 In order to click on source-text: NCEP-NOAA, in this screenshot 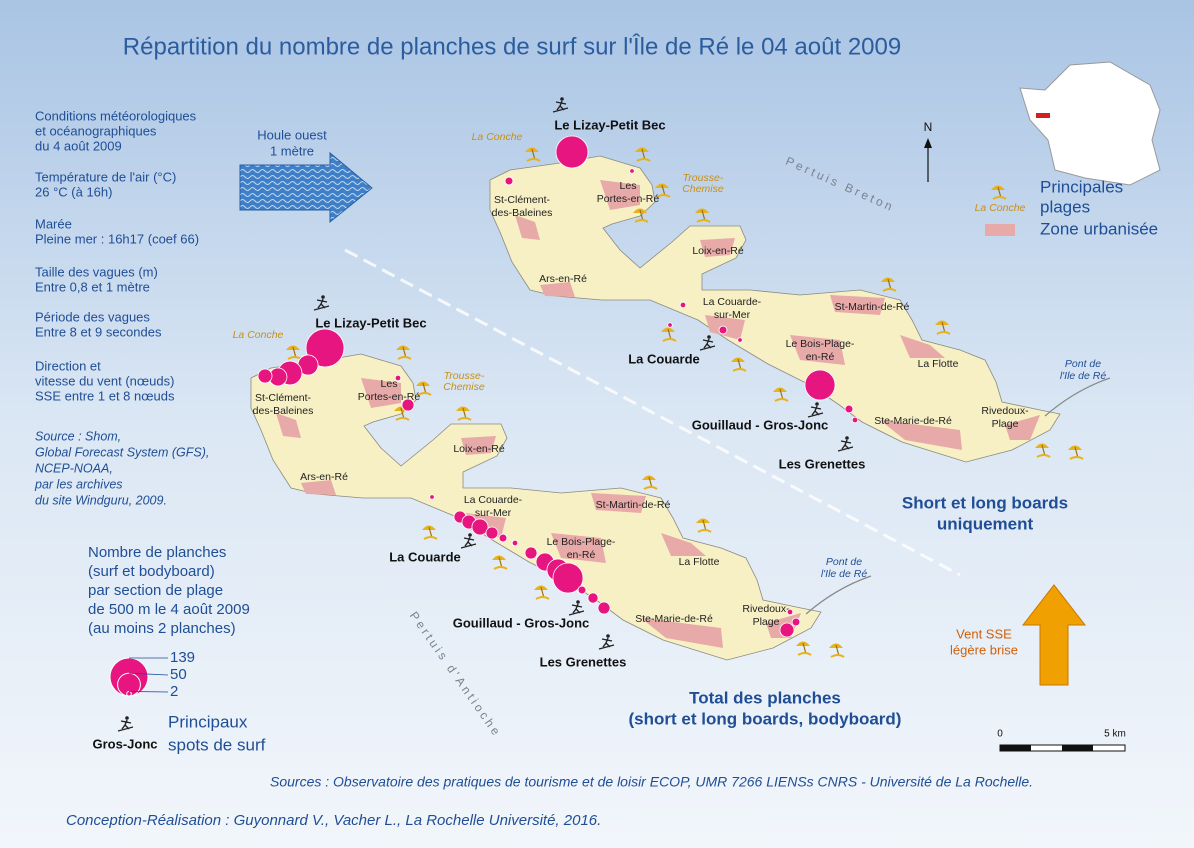, I will do `click(74, 468)`.